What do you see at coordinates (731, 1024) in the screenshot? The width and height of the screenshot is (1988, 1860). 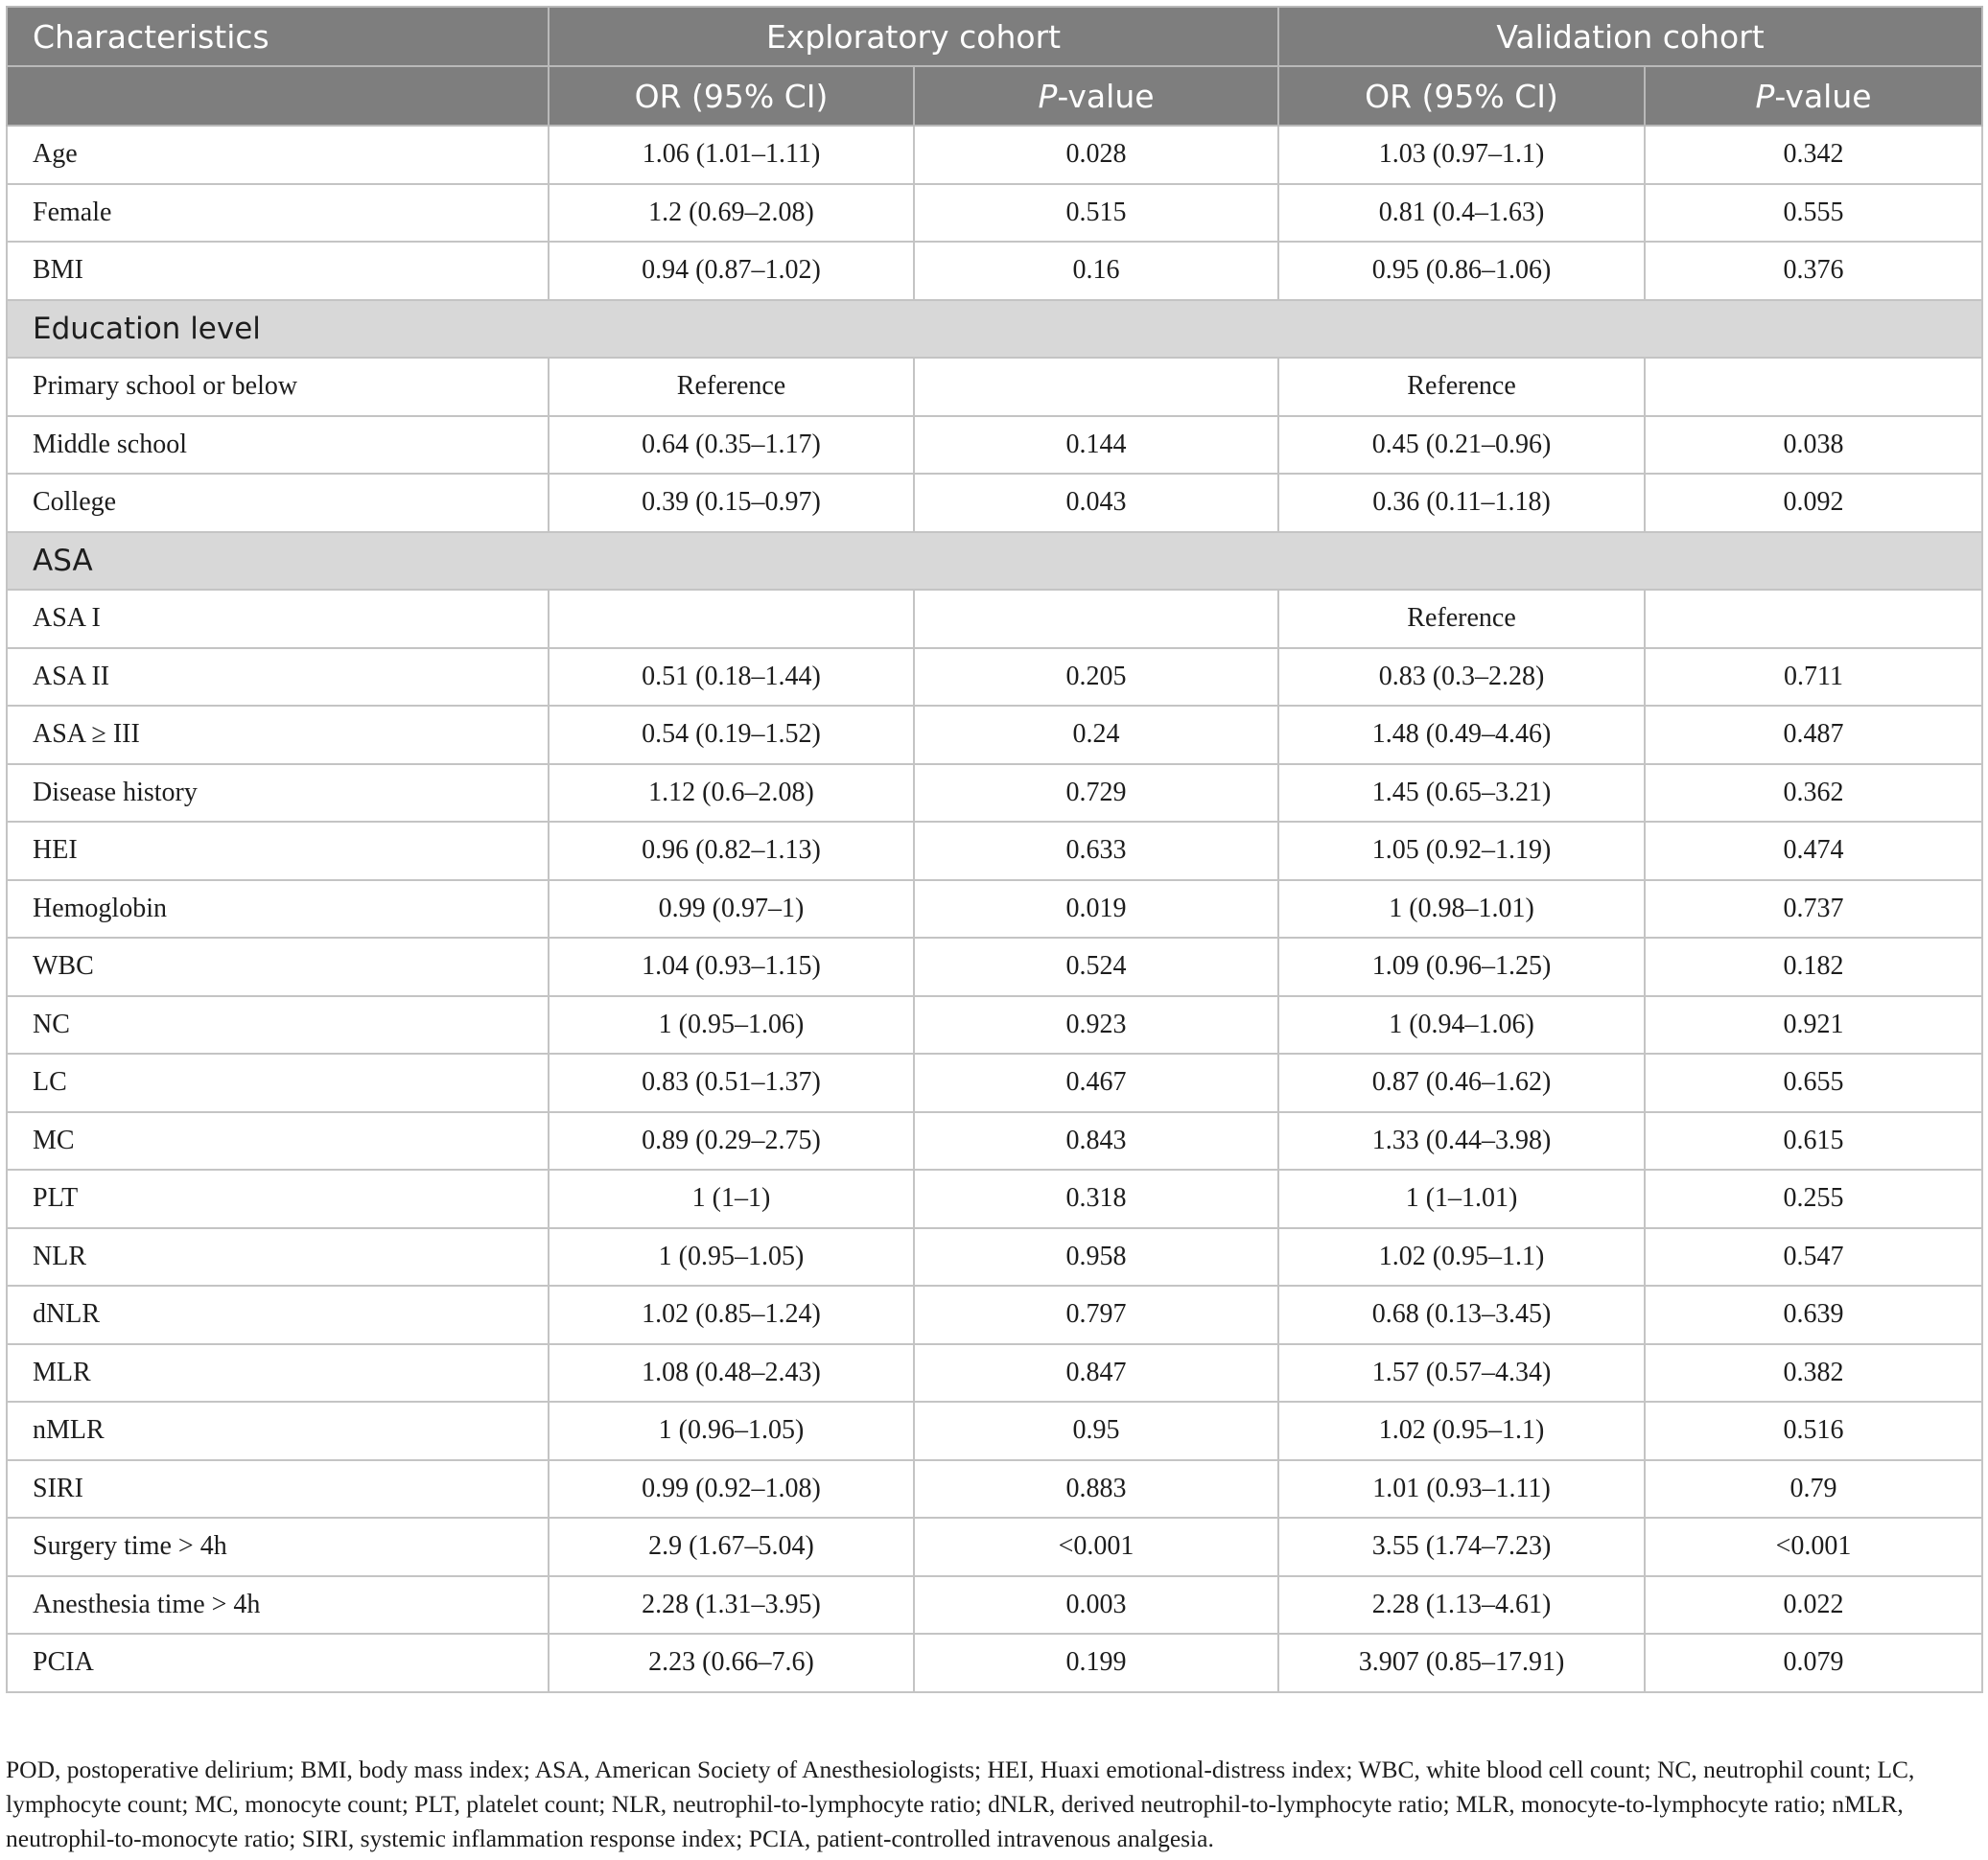 I see `exploratory-or-cell: 1 (0.95–1.06)` at bounding box center [731, 1024].